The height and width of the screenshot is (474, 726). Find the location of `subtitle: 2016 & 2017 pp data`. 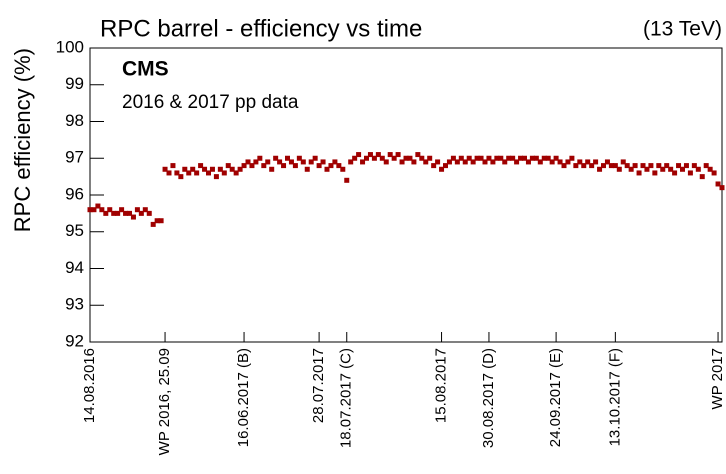

subtitle: 2016 & 2017 pp data is located at coordinates (210, 102).